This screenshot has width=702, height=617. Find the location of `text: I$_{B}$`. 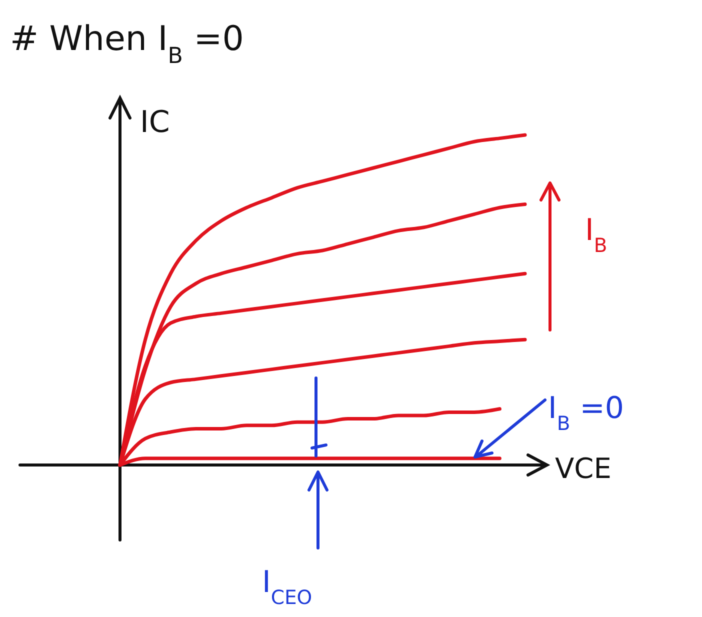

text: I$_{B}$ is located at coordinates (596, 234).